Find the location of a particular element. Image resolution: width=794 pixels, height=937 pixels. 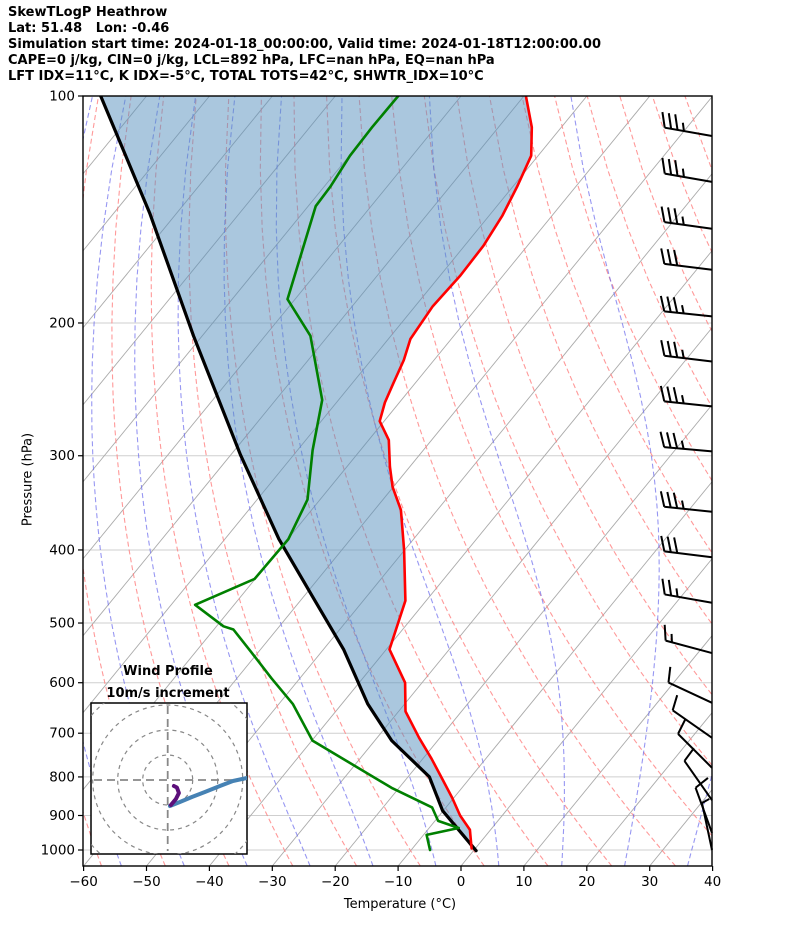

x-tick-labels: −60 −50 −40 −30 −20 −10 0 10 20 30 40 is located at coordinates (395, 878).